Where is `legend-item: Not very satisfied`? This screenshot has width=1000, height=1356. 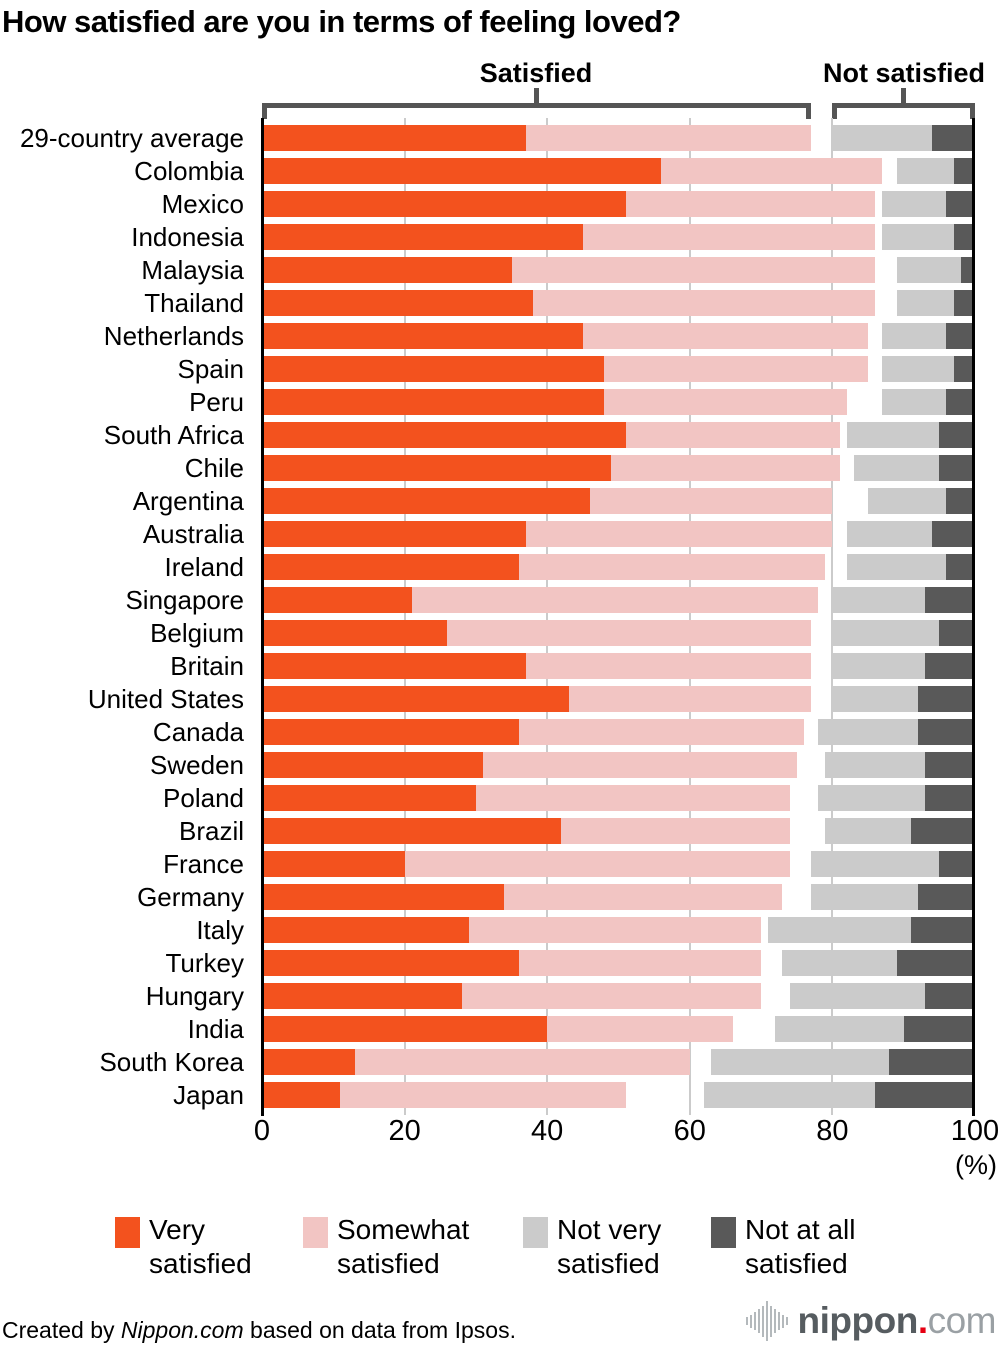
legend-item: Not very satisfied is located at coordinates (592, 1247).